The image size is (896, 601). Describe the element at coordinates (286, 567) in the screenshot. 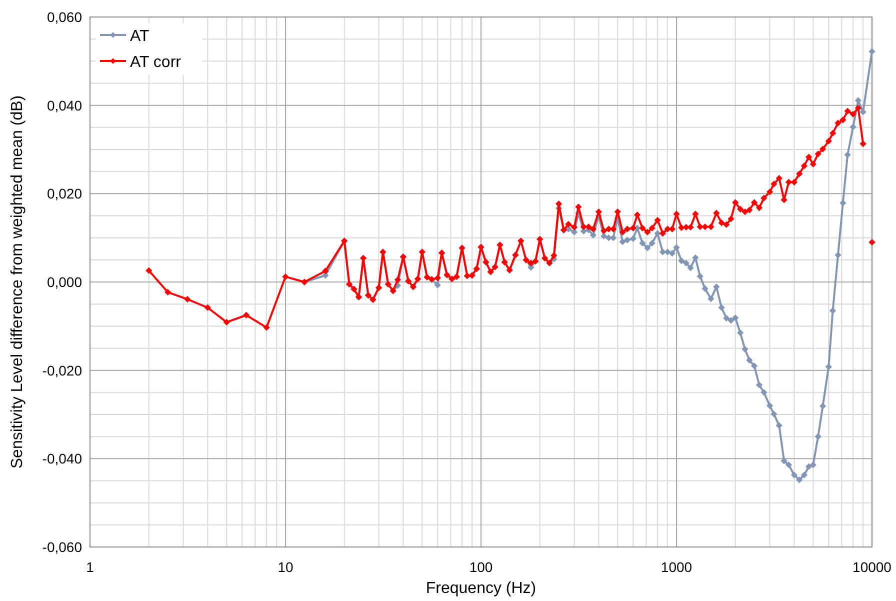

I see `x-tick-label: 10` at that location.